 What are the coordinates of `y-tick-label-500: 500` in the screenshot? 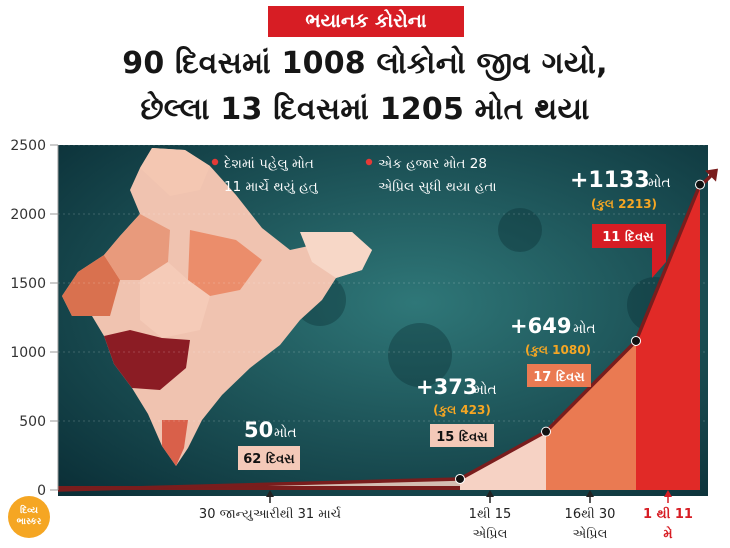 It's located at (32, 422).